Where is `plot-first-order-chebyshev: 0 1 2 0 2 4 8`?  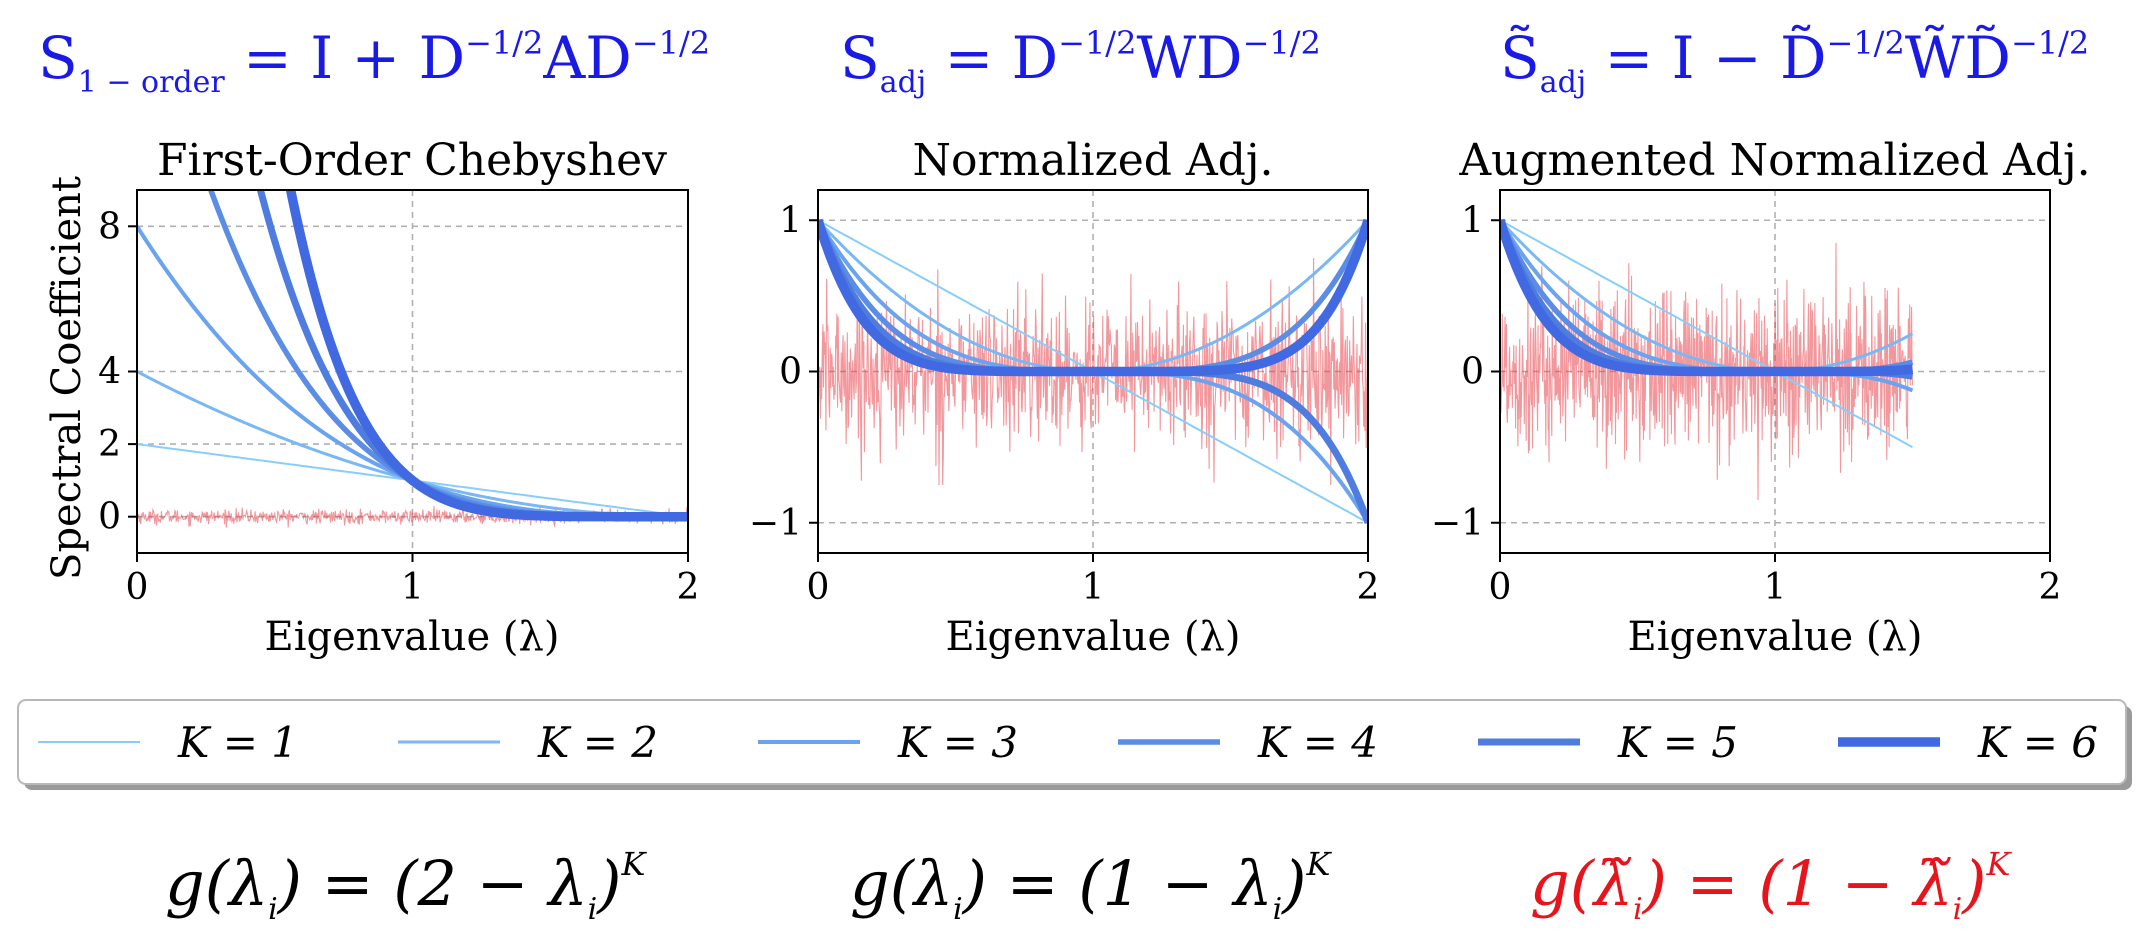
plot-first-order-chebyshev: 0 1 2 0 2 4 8 is located at coordinates (399, 398).